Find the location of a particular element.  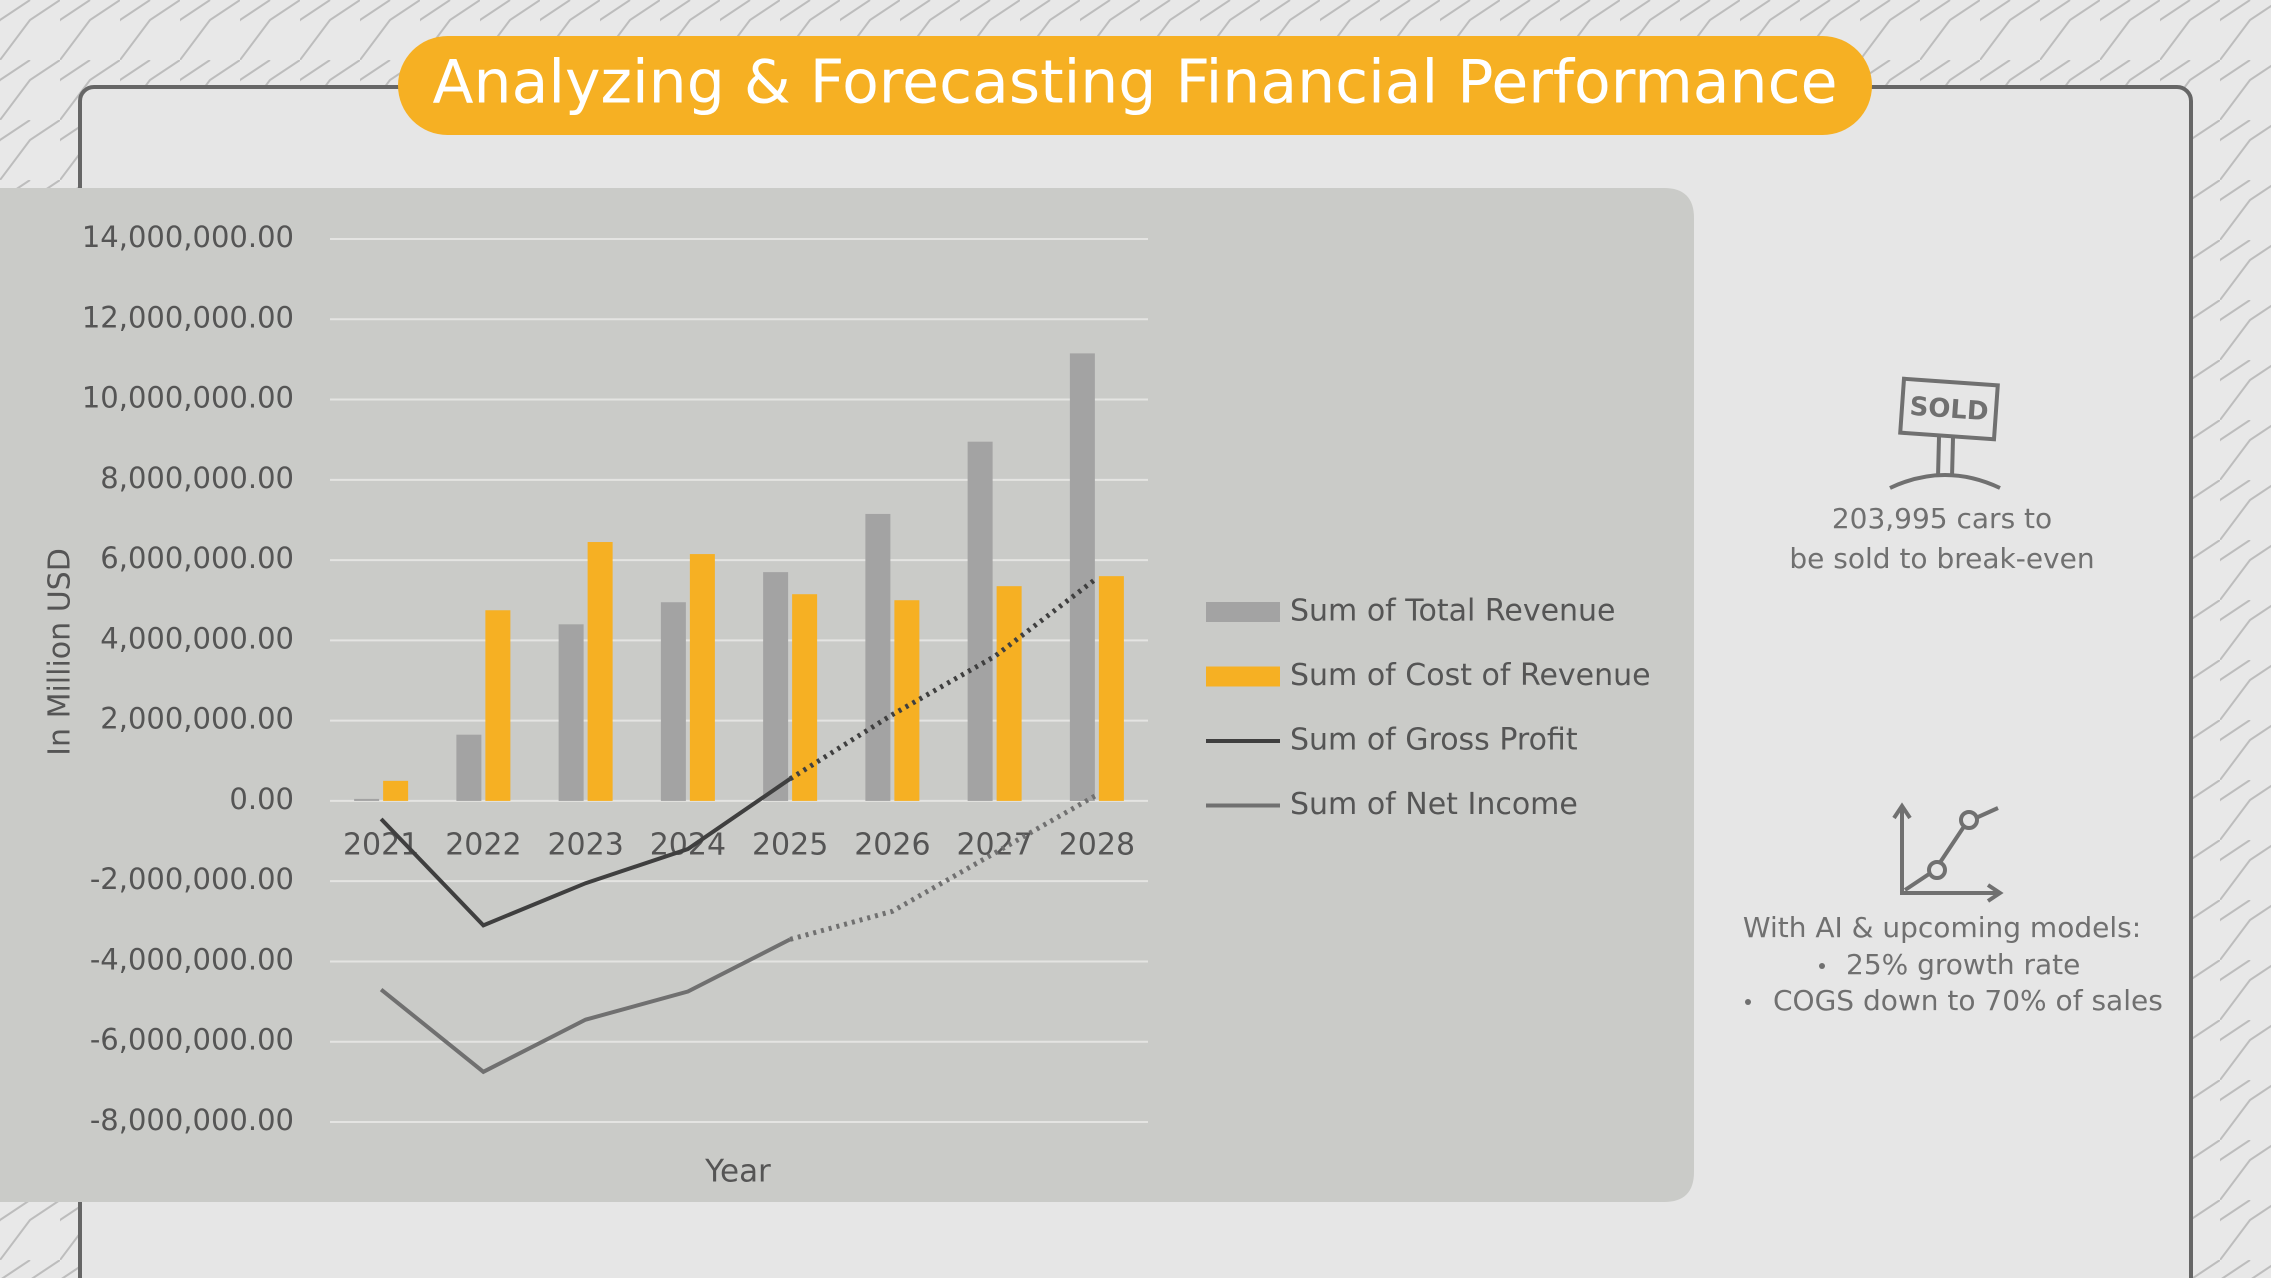

y-tick-label: -8,000,000.00 is located at coordinates (192, 1120).